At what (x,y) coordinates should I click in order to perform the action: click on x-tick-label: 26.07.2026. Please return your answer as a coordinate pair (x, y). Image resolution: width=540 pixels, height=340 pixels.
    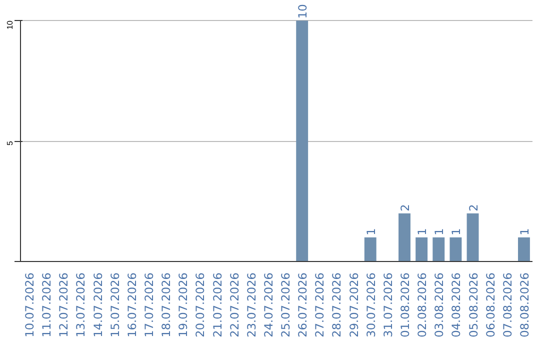
    Looking at the image, I should click on (303, 305).